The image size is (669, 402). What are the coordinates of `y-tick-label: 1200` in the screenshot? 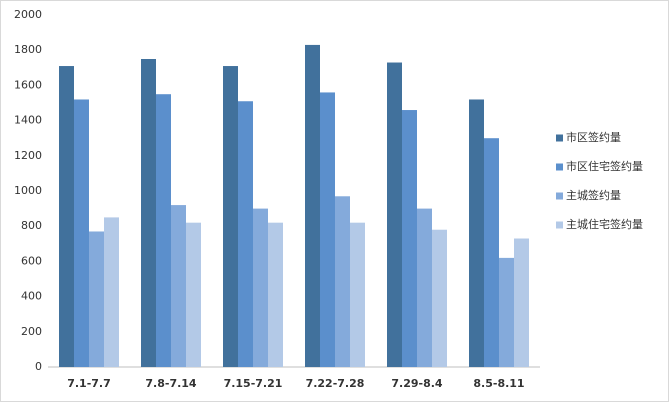 It's located at (28, 155).